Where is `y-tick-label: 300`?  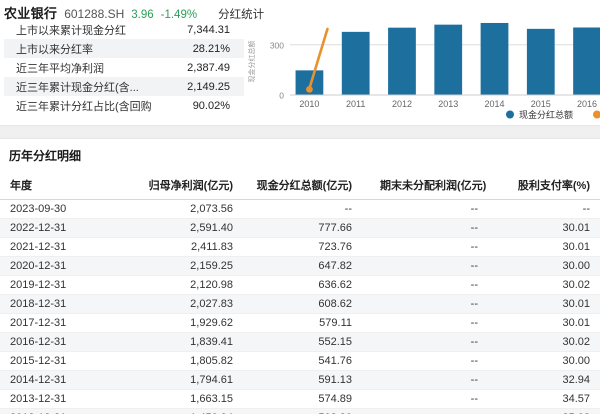 y-tick-label: 300 is located at coordinates (277, 45).